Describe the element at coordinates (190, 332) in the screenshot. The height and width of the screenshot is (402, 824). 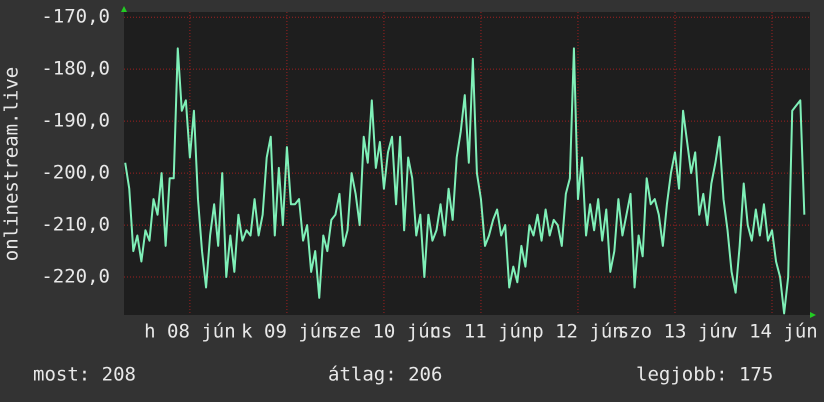
I see `x-tick-label: h 08 jún` at that location.